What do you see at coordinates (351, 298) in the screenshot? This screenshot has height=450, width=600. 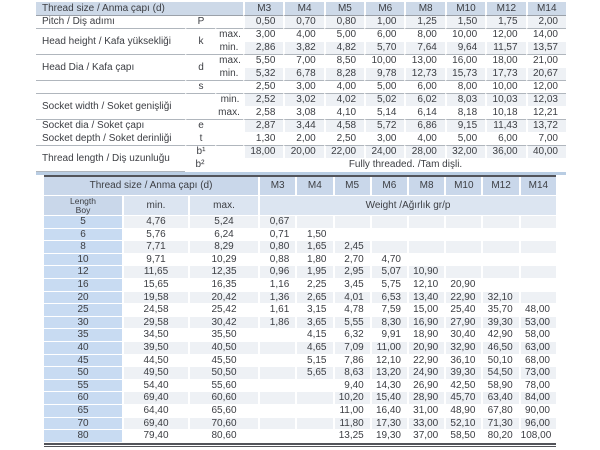 I see `weight-cell: 4,01` at bounding box center [351, 298].